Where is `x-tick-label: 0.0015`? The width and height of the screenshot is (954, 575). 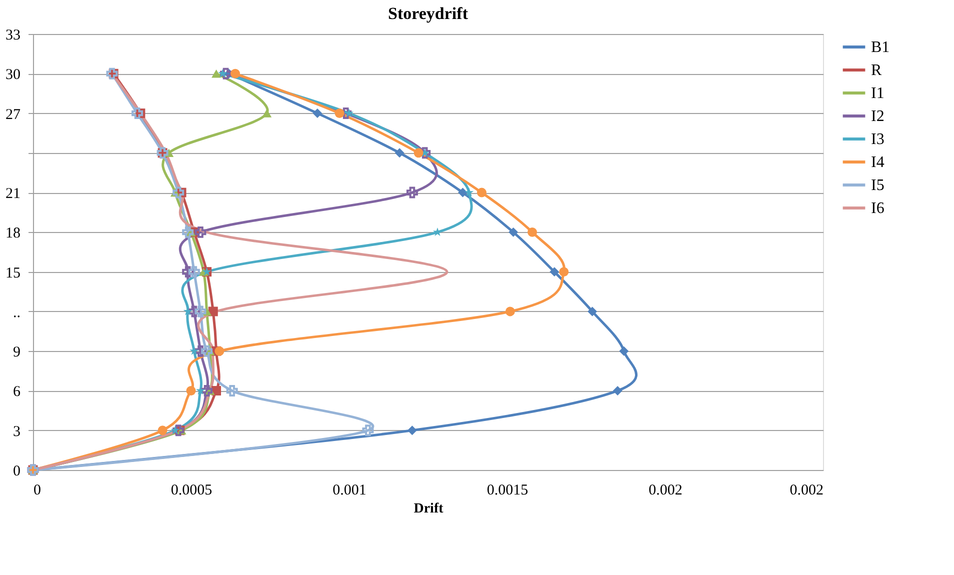 x-tick-label: 0.0015 is located at coordinates (507, 490).